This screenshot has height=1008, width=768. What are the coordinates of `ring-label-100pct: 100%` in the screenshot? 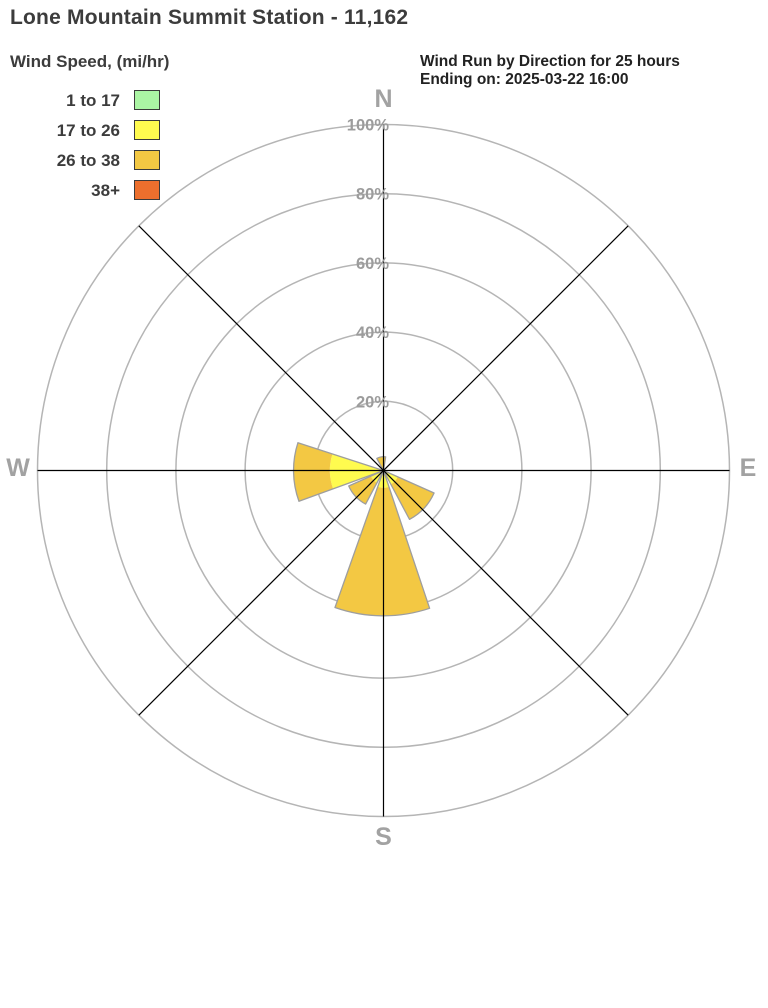 It's located at (368, 126).